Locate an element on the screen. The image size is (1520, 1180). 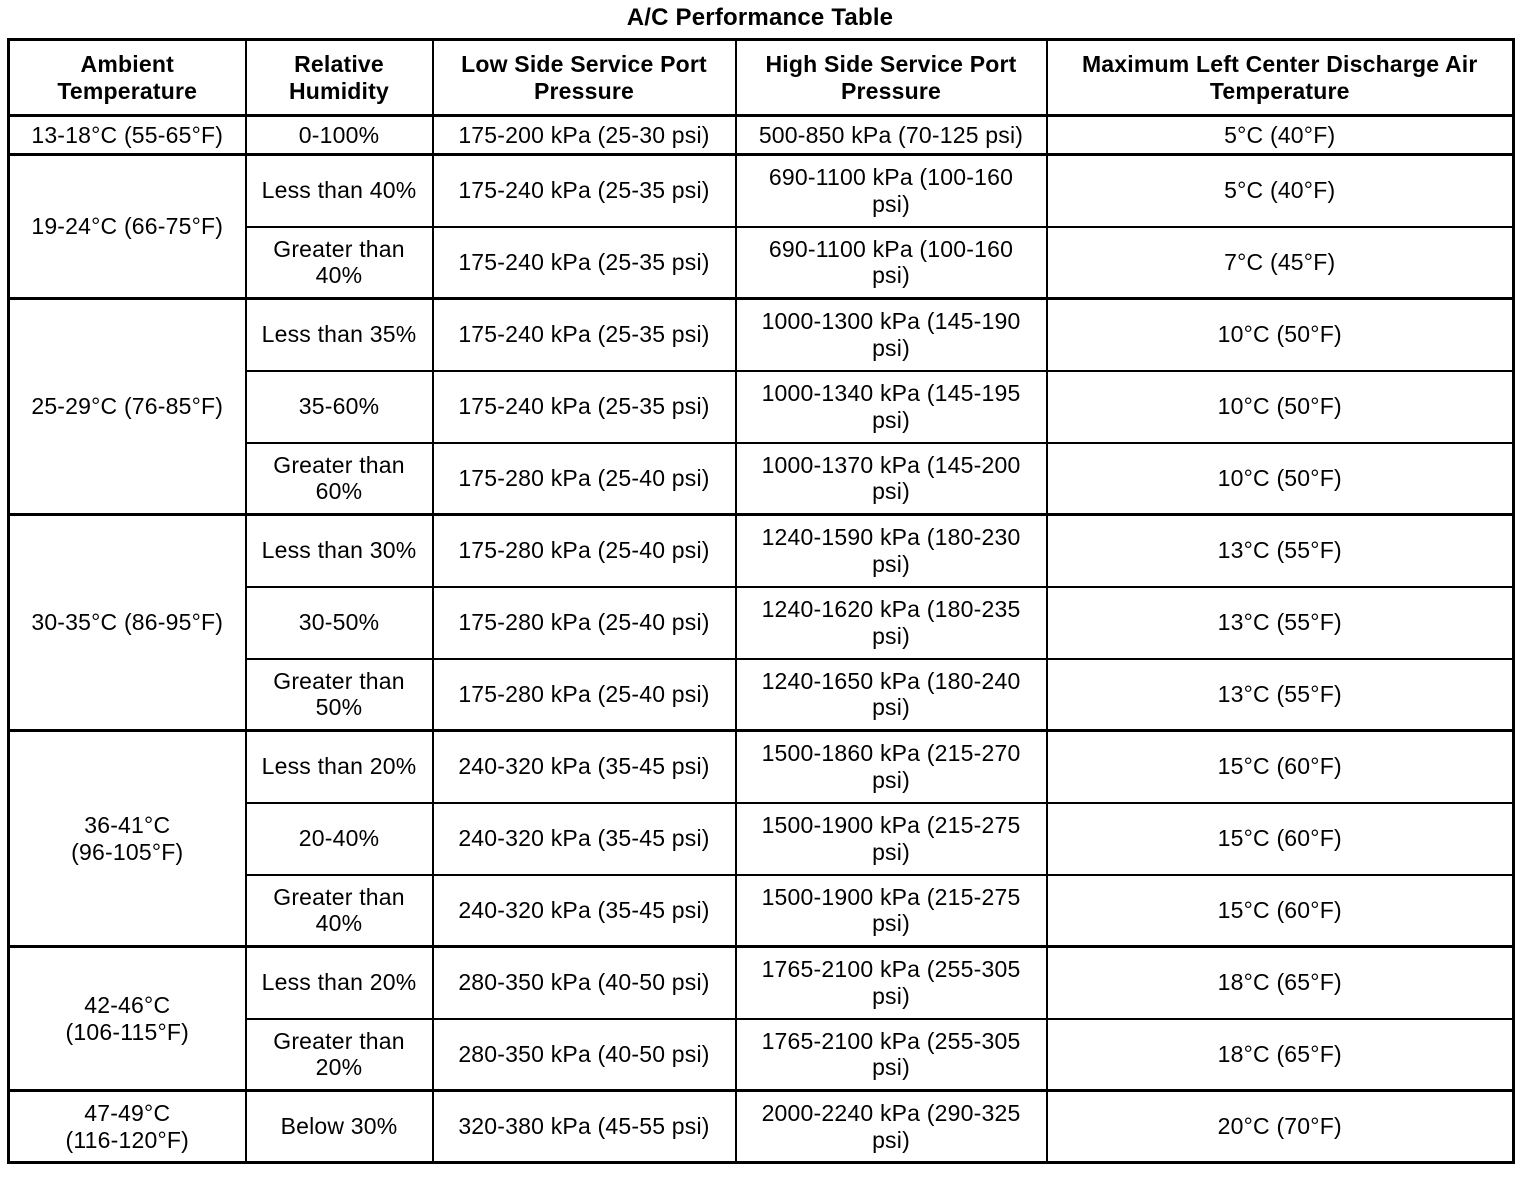
ambient-cell: 30-35°C (86-95°F) is located at coordinates (127, 622).